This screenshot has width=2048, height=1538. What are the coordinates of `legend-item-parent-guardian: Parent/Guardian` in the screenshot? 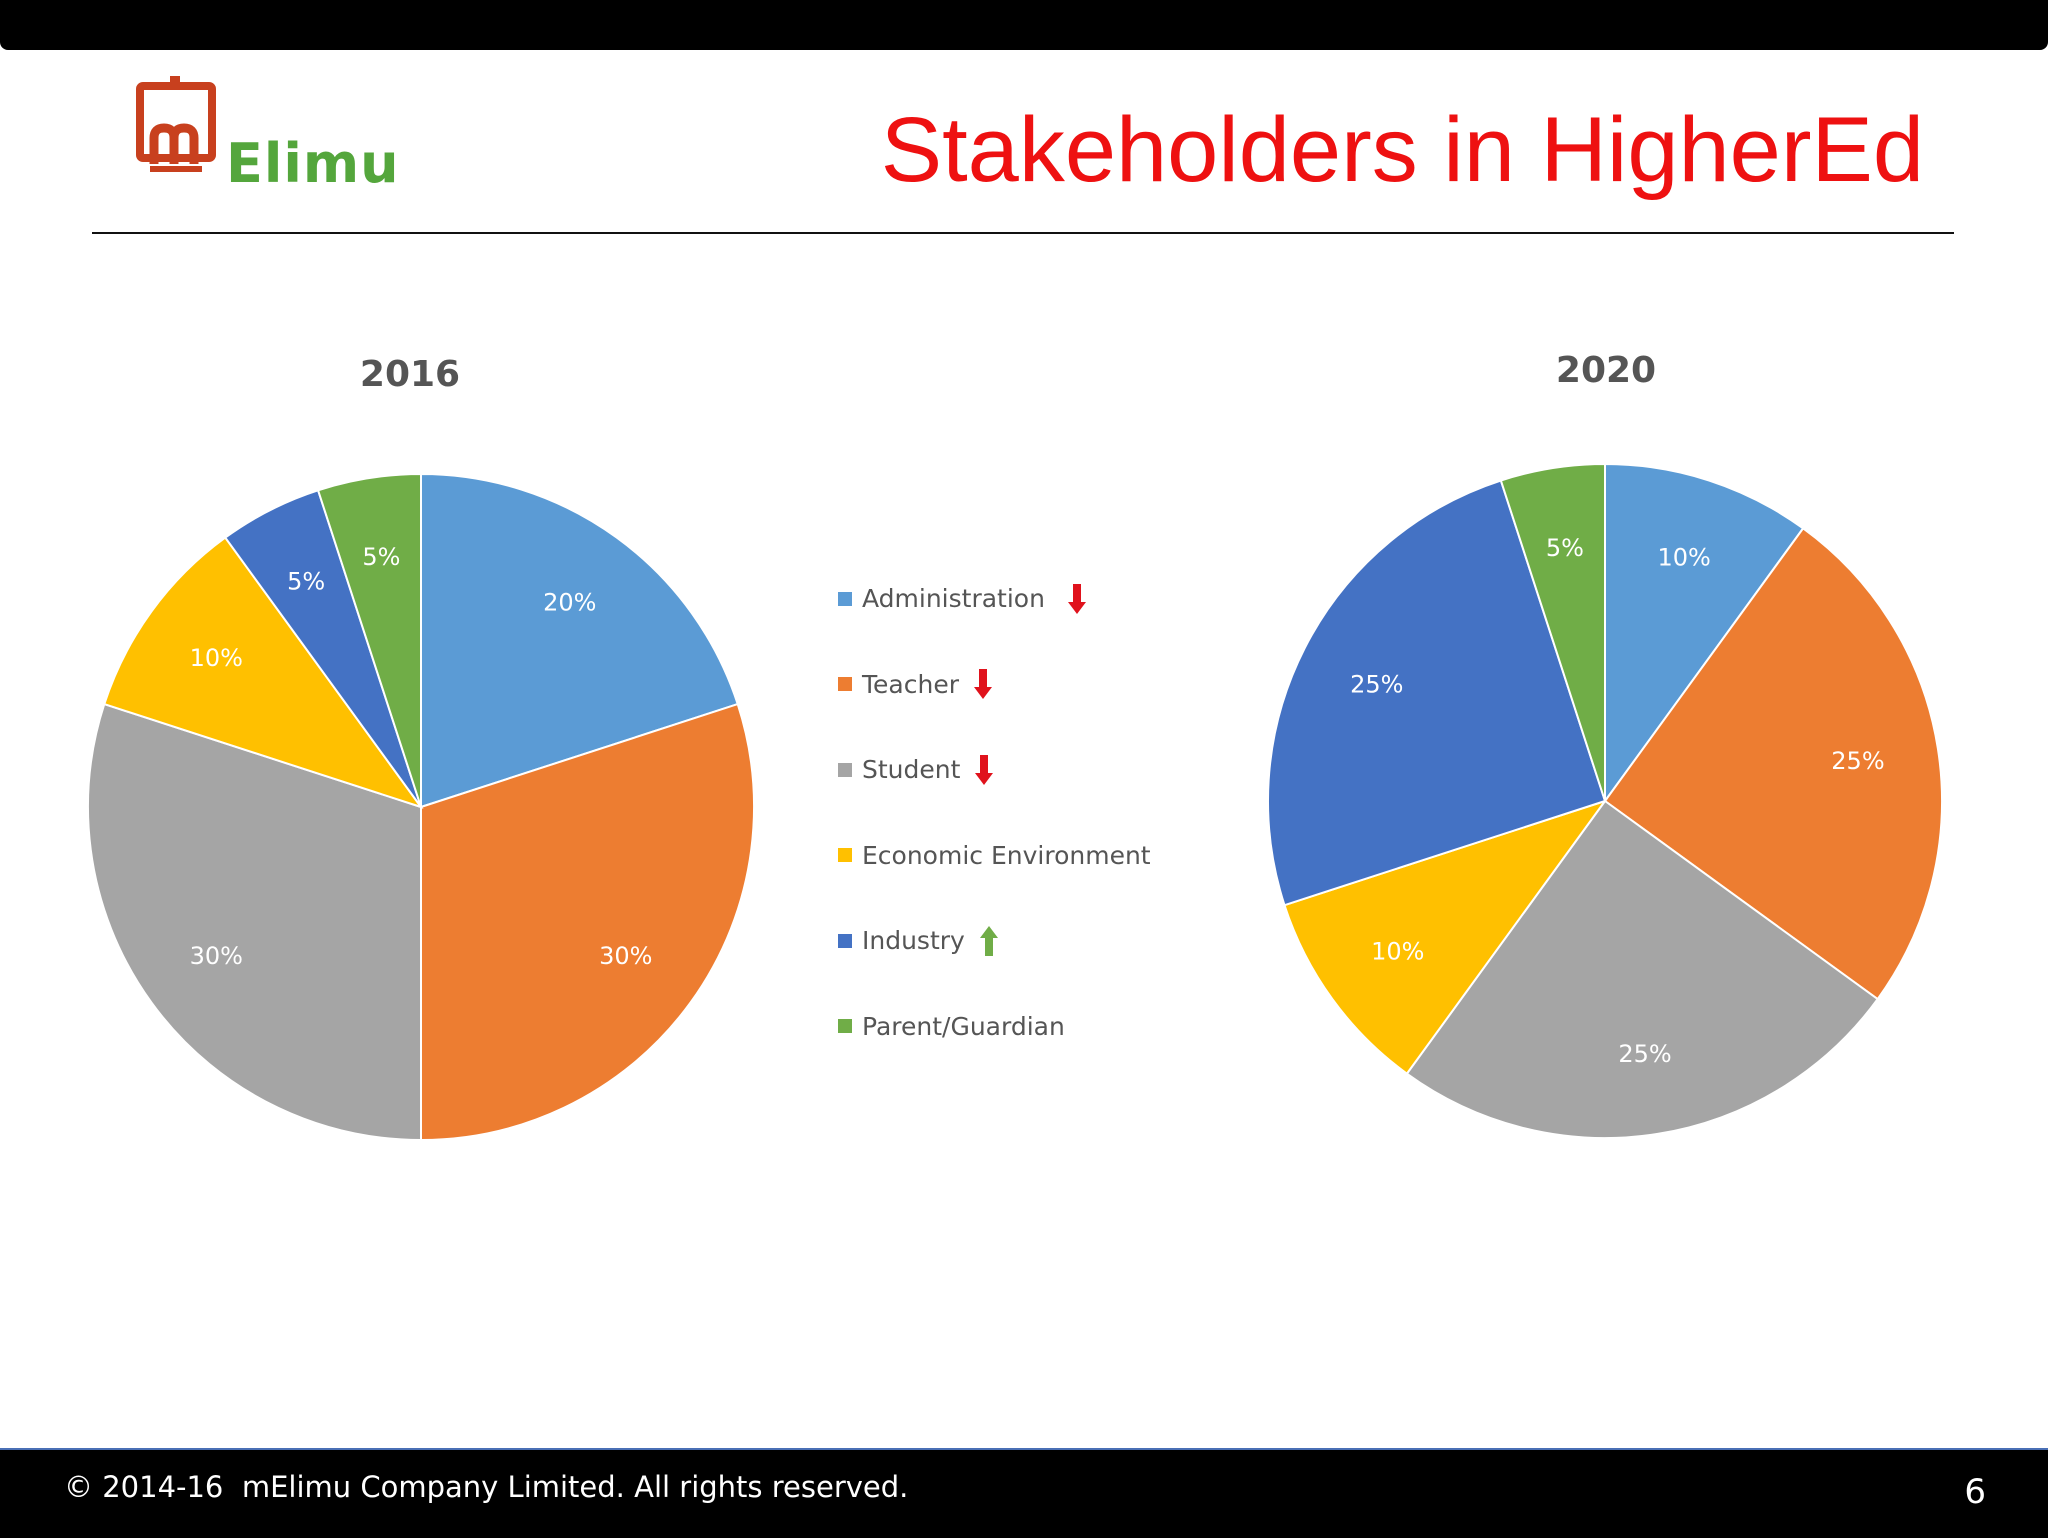 It's located at (994, 1027).